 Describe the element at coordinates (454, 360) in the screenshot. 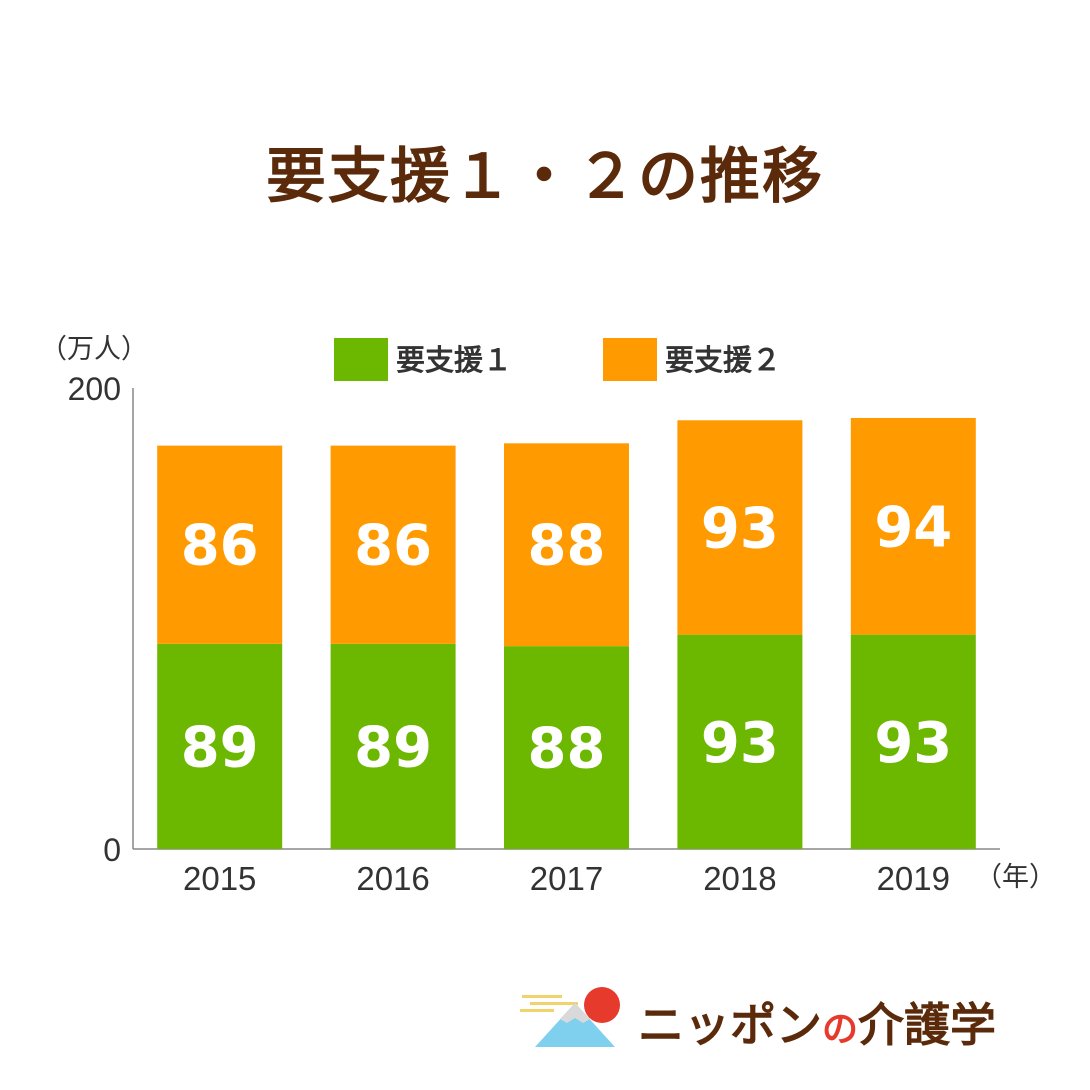

I see `legend-label: 要支援１` at that location.